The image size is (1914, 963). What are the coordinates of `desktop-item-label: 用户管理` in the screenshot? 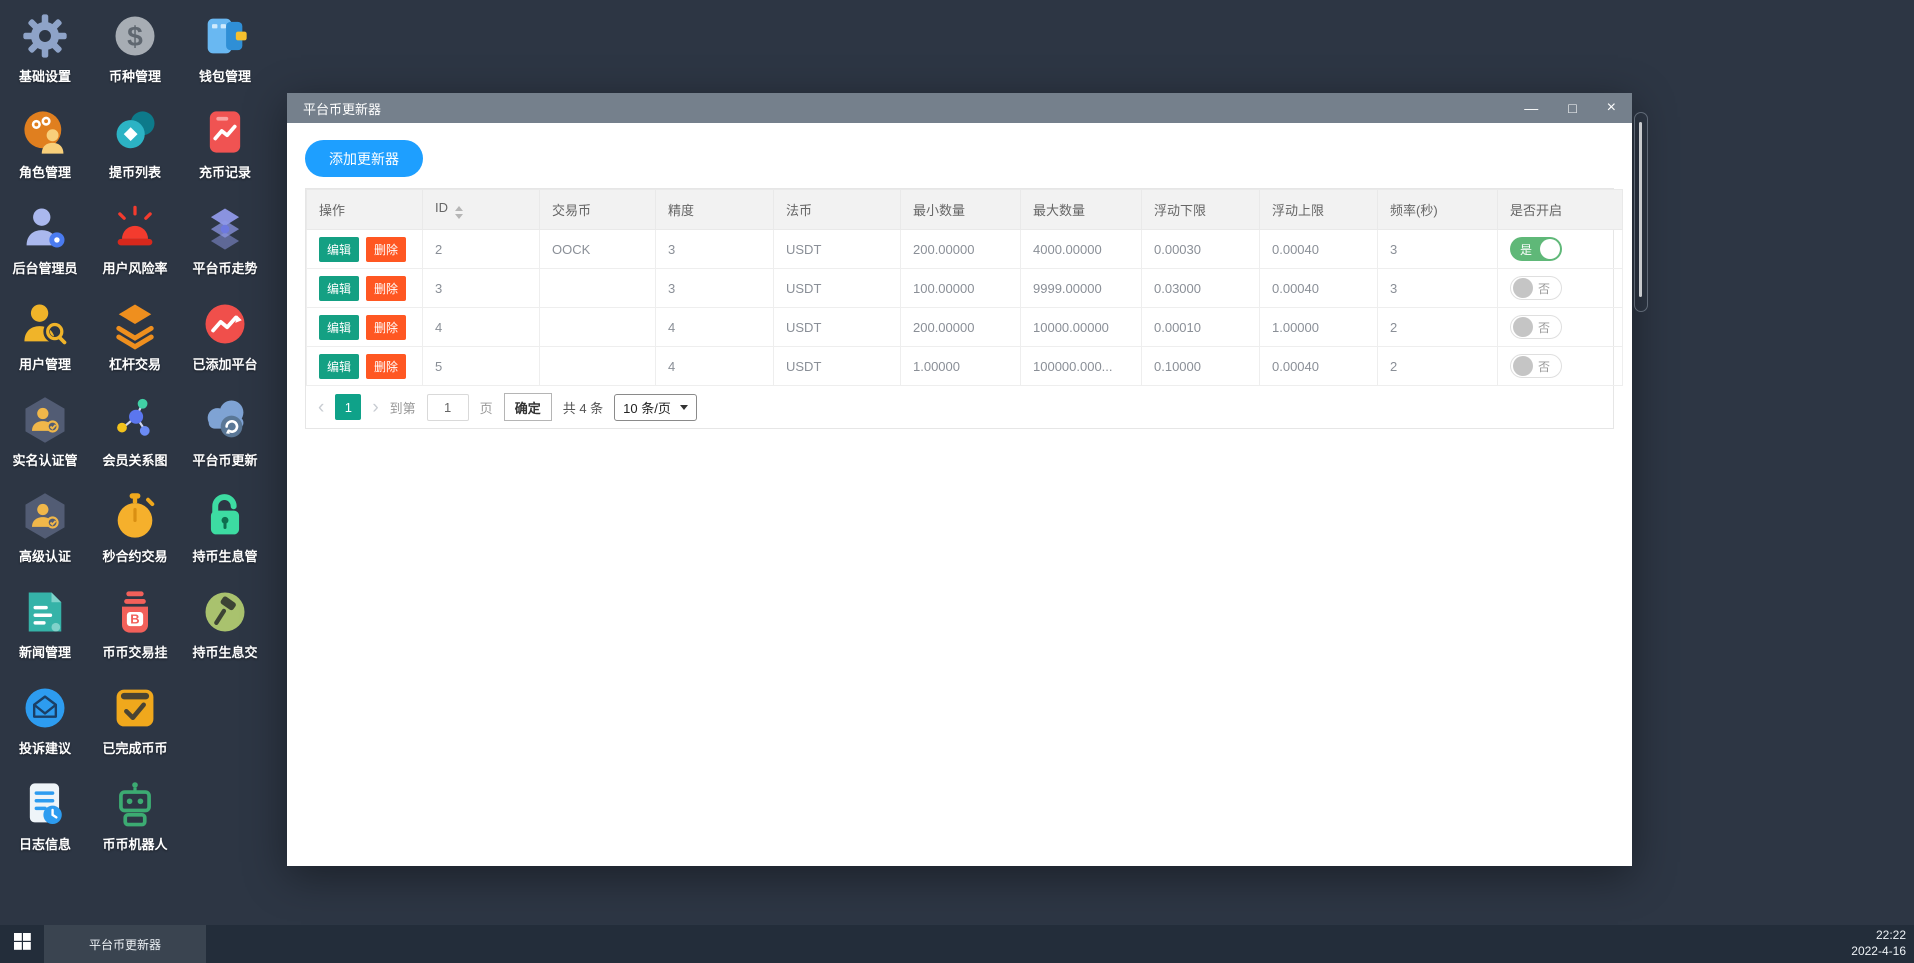 It's located at (44, 364).